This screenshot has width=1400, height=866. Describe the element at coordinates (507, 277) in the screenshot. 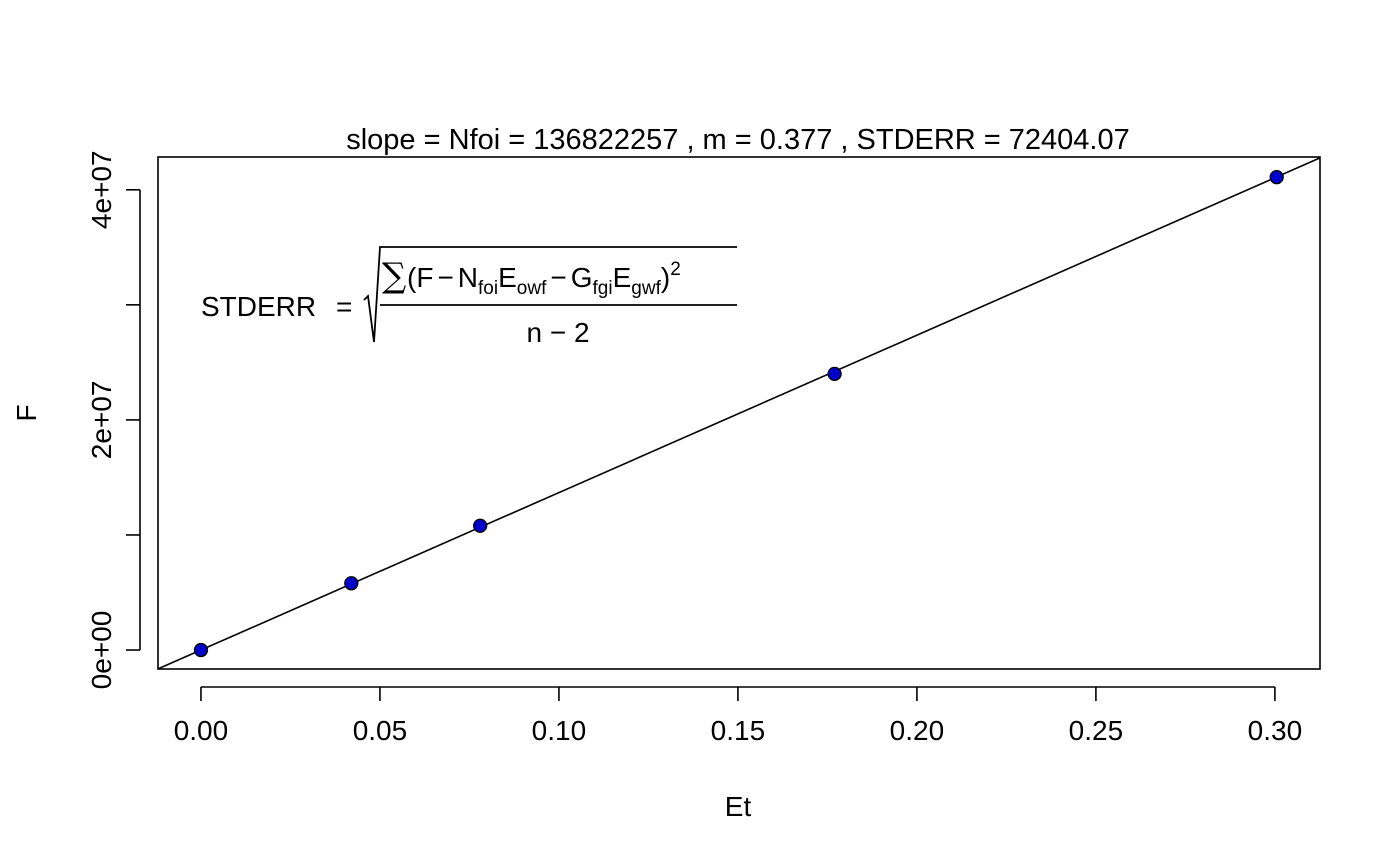

I see `formula-e1: E` at that location.